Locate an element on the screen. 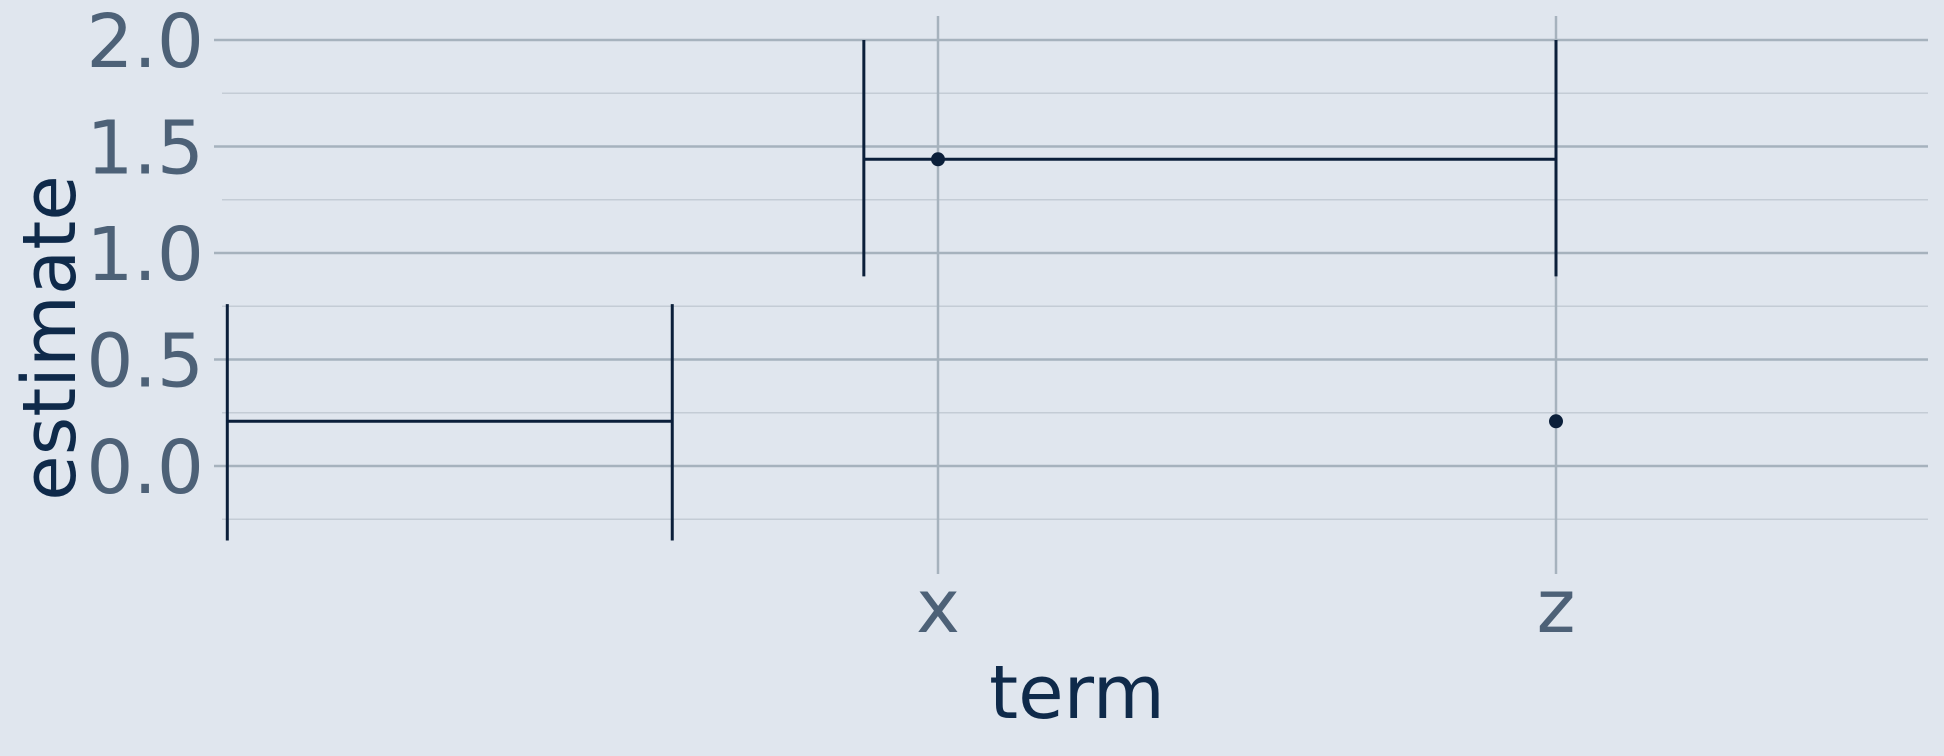 The height and width of the screenshot is (756, 1944). x-tick-label: z is located at coordinates (1556, 607).